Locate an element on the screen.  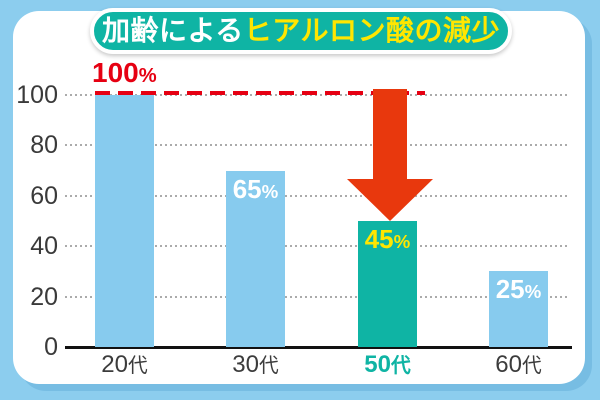
decline-arrow-shaft is located at coordinates (390, 134).